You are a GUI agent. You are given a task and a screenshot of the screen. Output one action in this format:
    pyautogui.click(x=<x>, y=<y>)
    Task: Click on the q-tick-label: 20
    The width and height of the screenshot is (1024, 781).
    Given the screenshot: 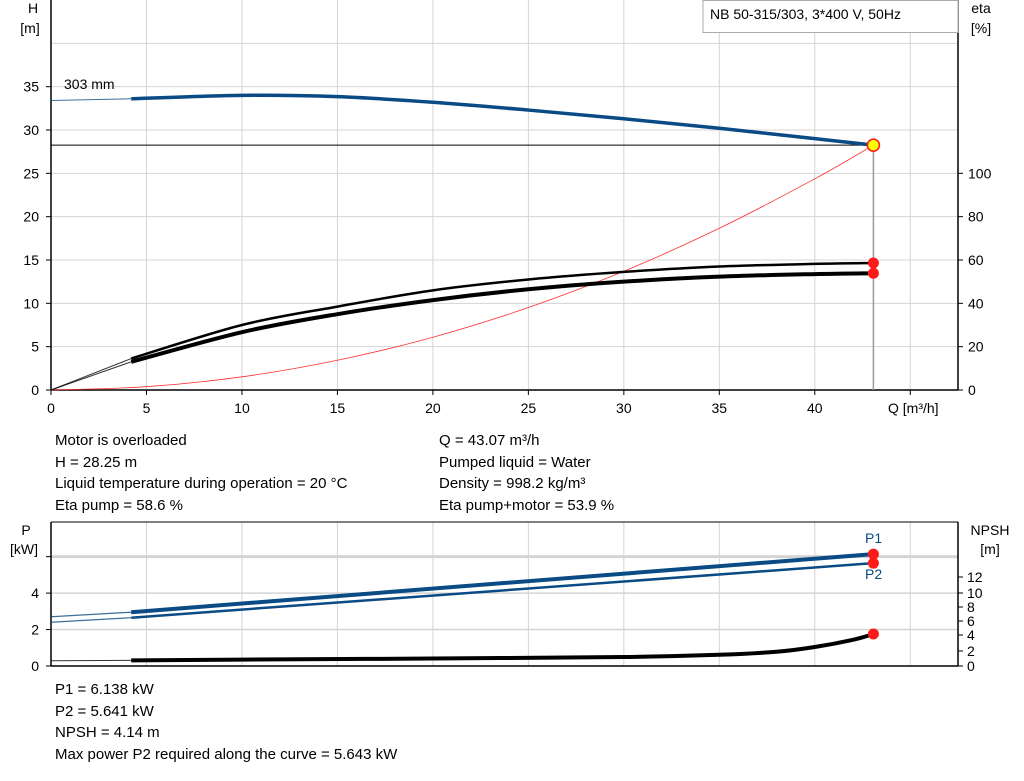 What is the action you would take?
    pyautogui.click(x=433, y=408)
    